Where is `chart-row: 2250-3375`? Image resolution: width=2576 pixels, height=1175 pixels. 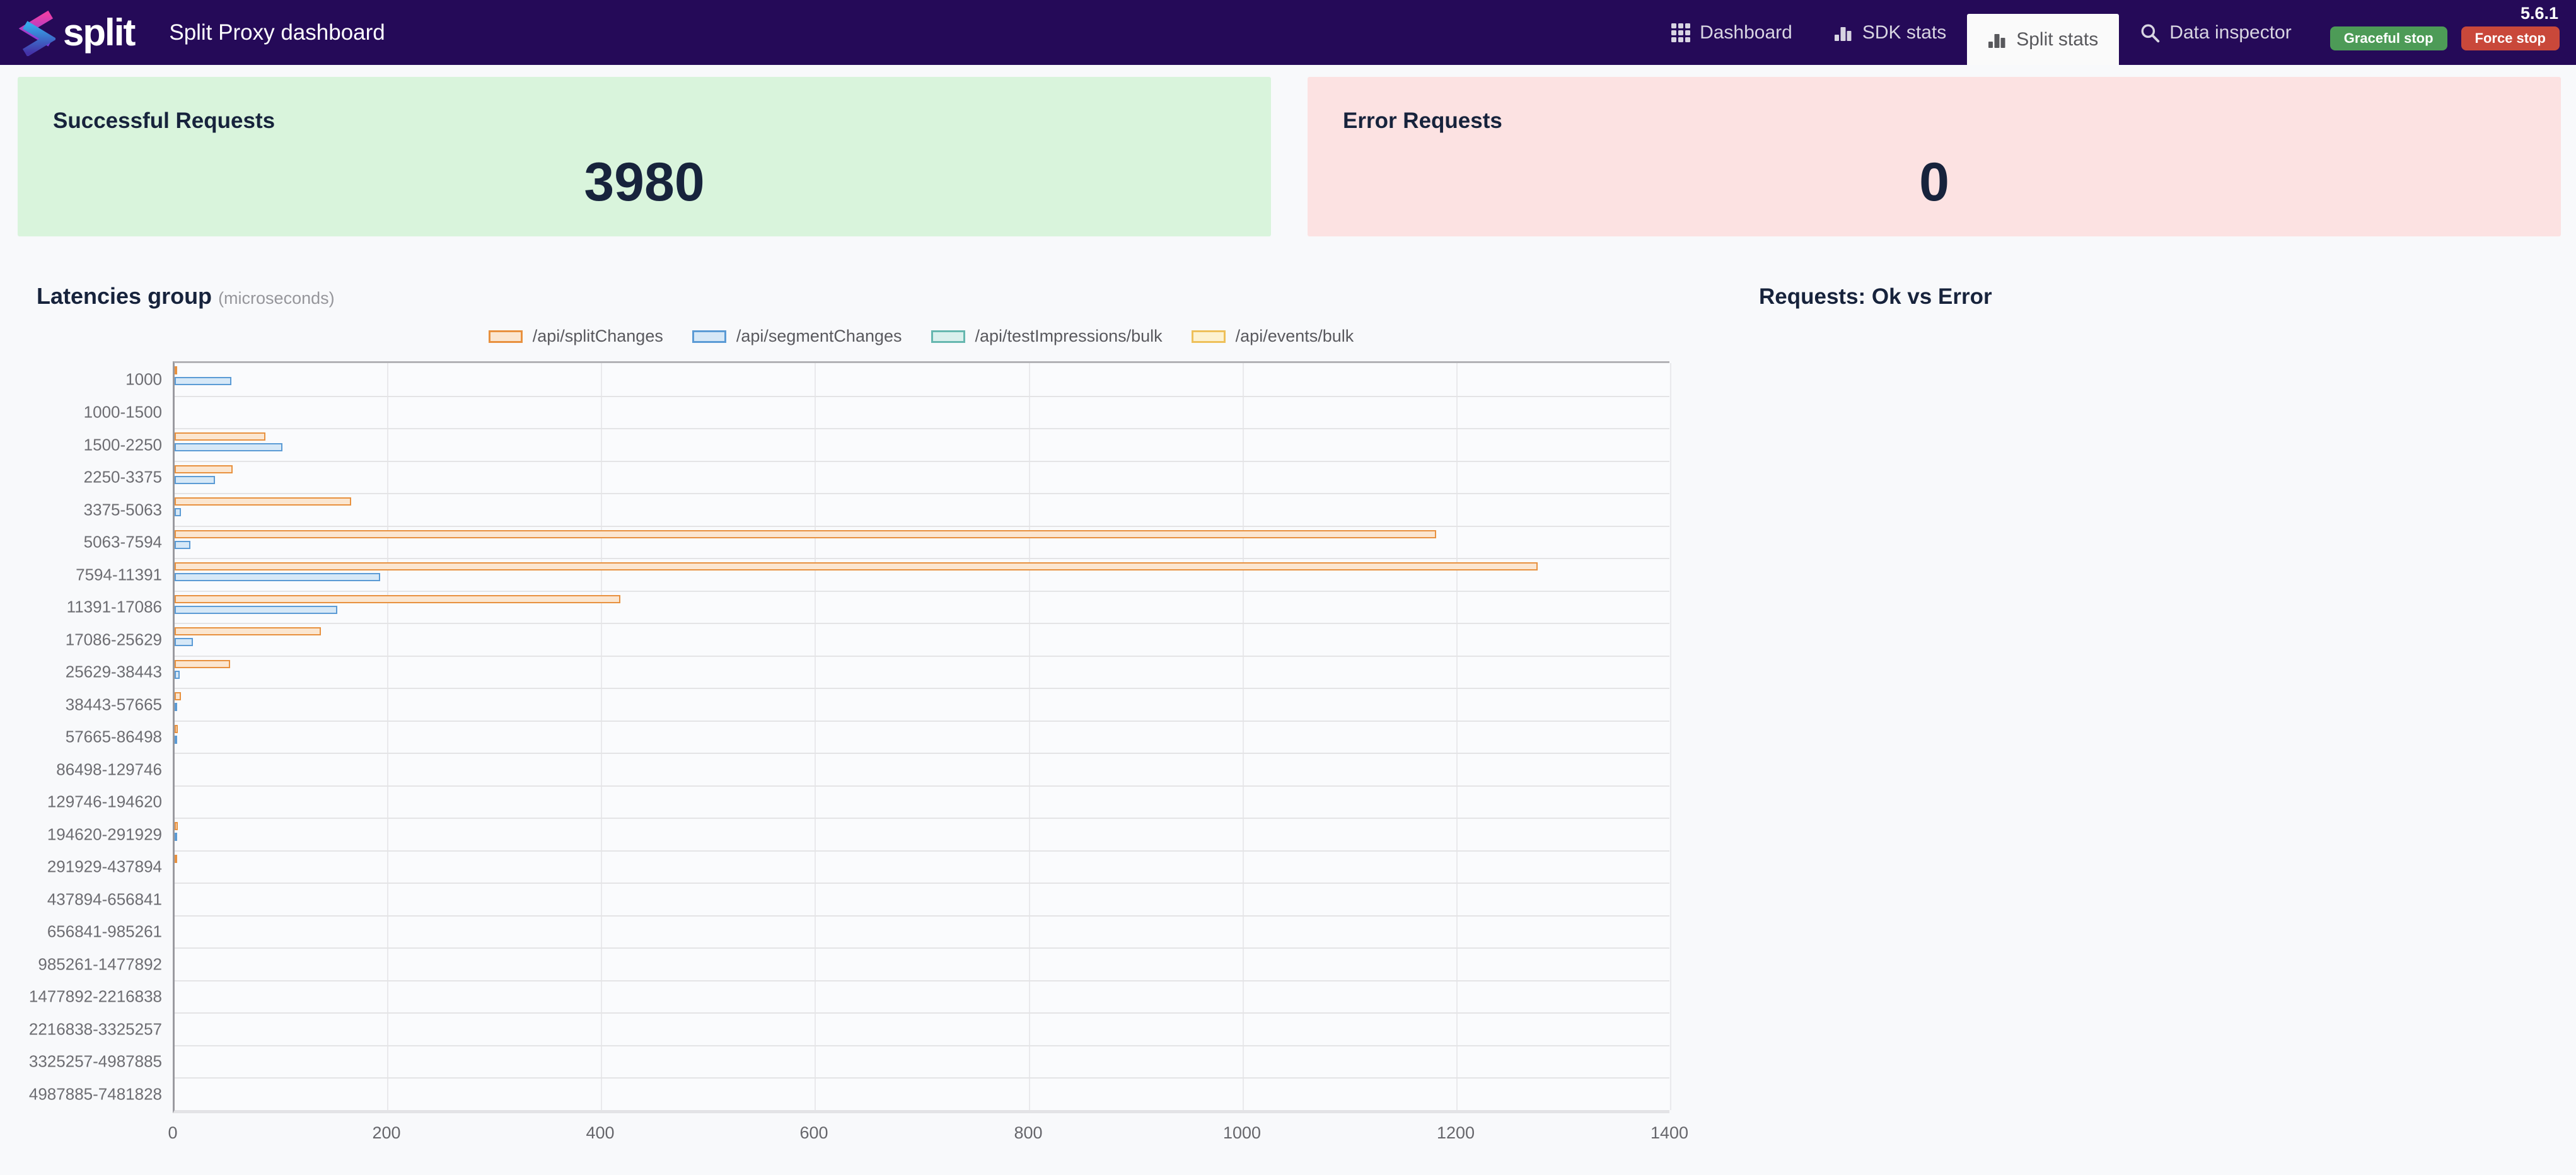 chart-row: 2250-3375 is located at coordinates (877, 477).